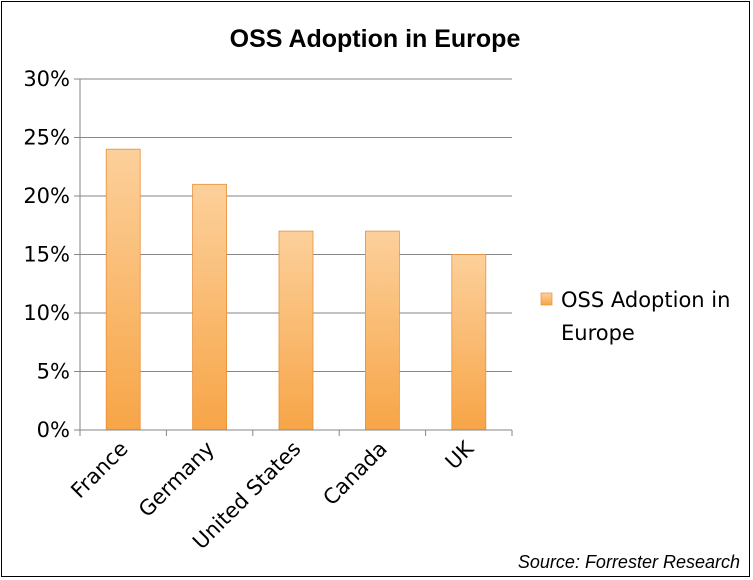  What do you see at coordinates (99, 470) in the screenshot?
I see `x-tick-label: France` at bounding box center [99, 470].